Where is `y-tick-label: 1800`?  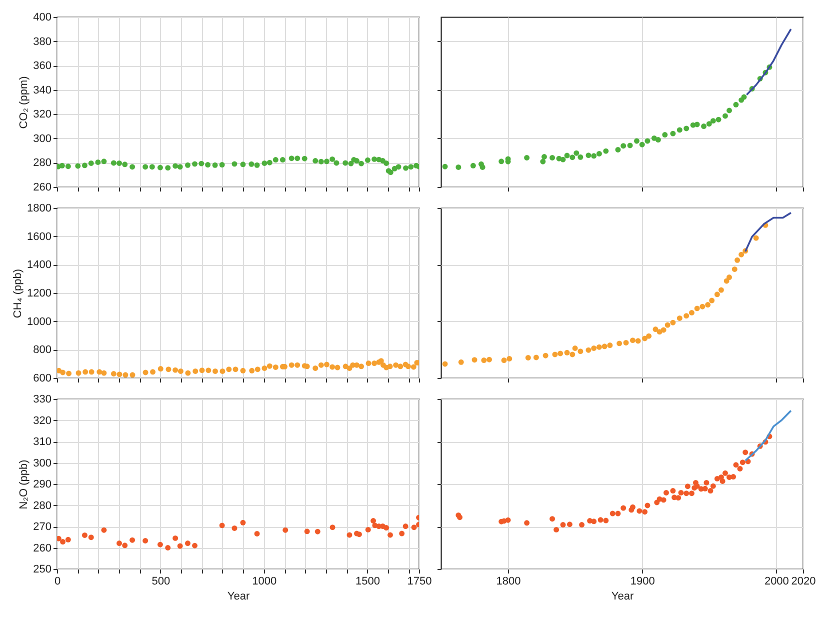 y-tick-label: 1800 is located at coordinates (39, 208).